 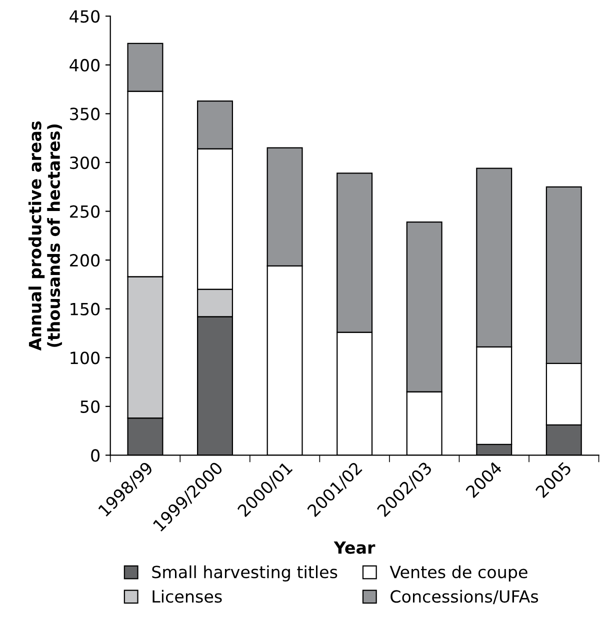 What do you see at coordinates (85, 16) in the screenshot?
I see `y-tick-label: 450` at bounding box center [85, 16].